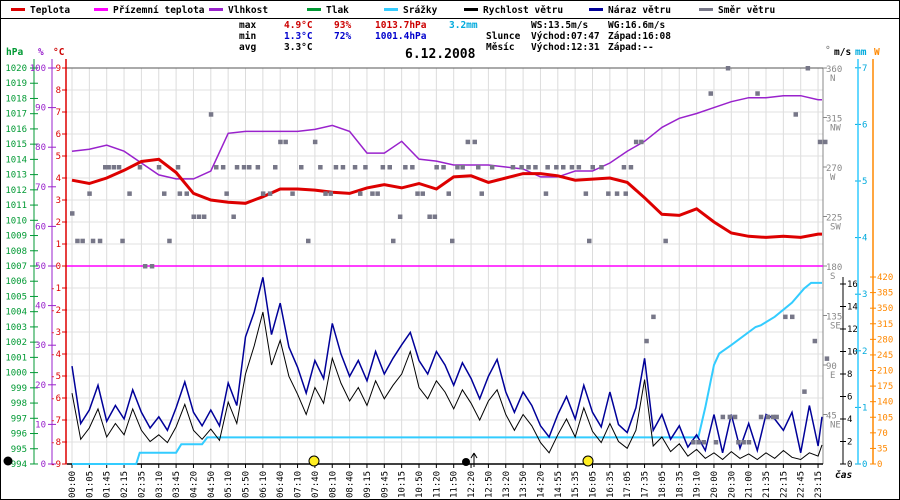  Describe the element at coordinates (611, 484) in the screenshot. I see `svg-text: 16:35` at that location.